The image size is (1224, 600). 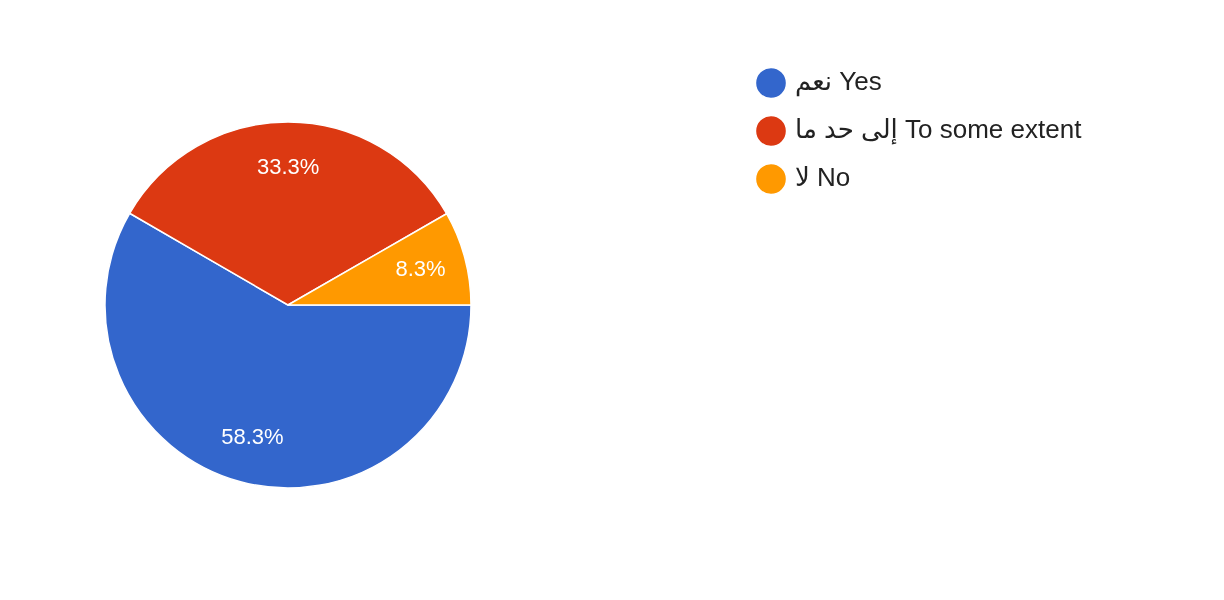 I want to click on data-label: 8.3%, so click(x=420, y=268).